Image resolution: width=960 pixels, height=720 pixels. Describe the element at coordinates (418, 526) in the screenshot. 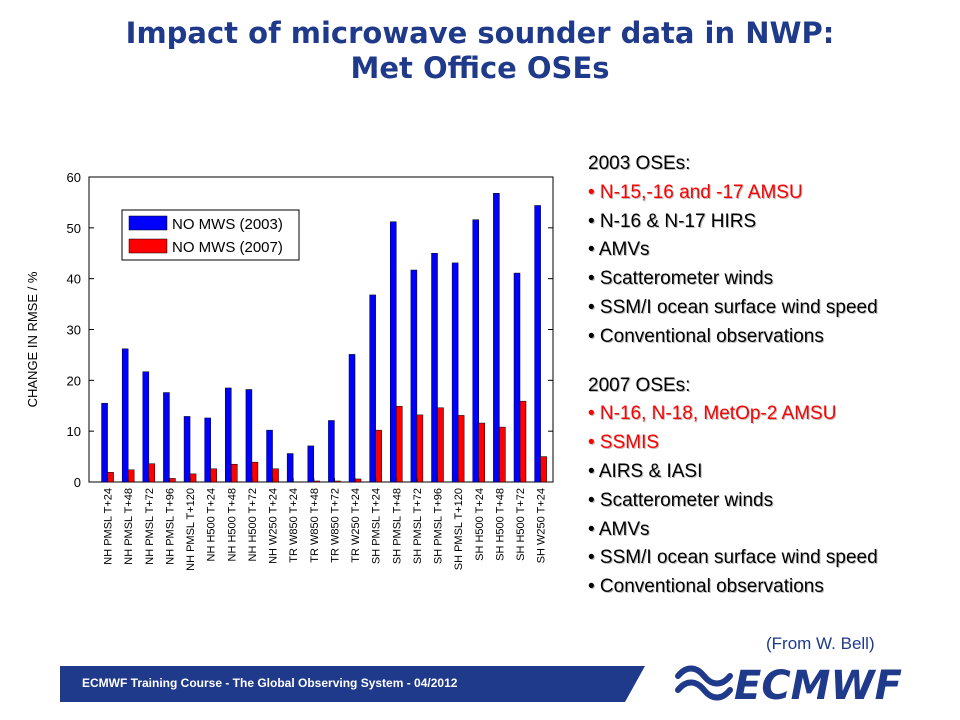

I see `x-tick-label: SH PMSL T+72` at that location.